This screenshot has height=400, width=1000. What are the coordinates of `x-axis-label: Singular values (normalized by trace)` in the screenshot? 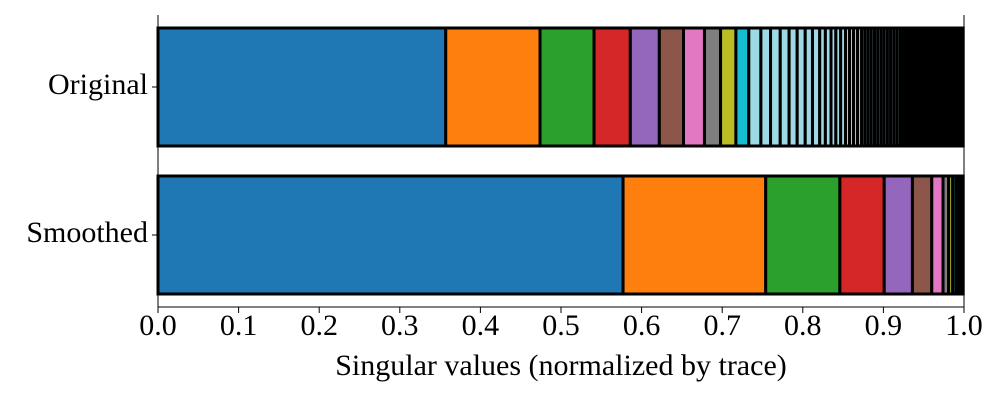 It's located at (561, 365).